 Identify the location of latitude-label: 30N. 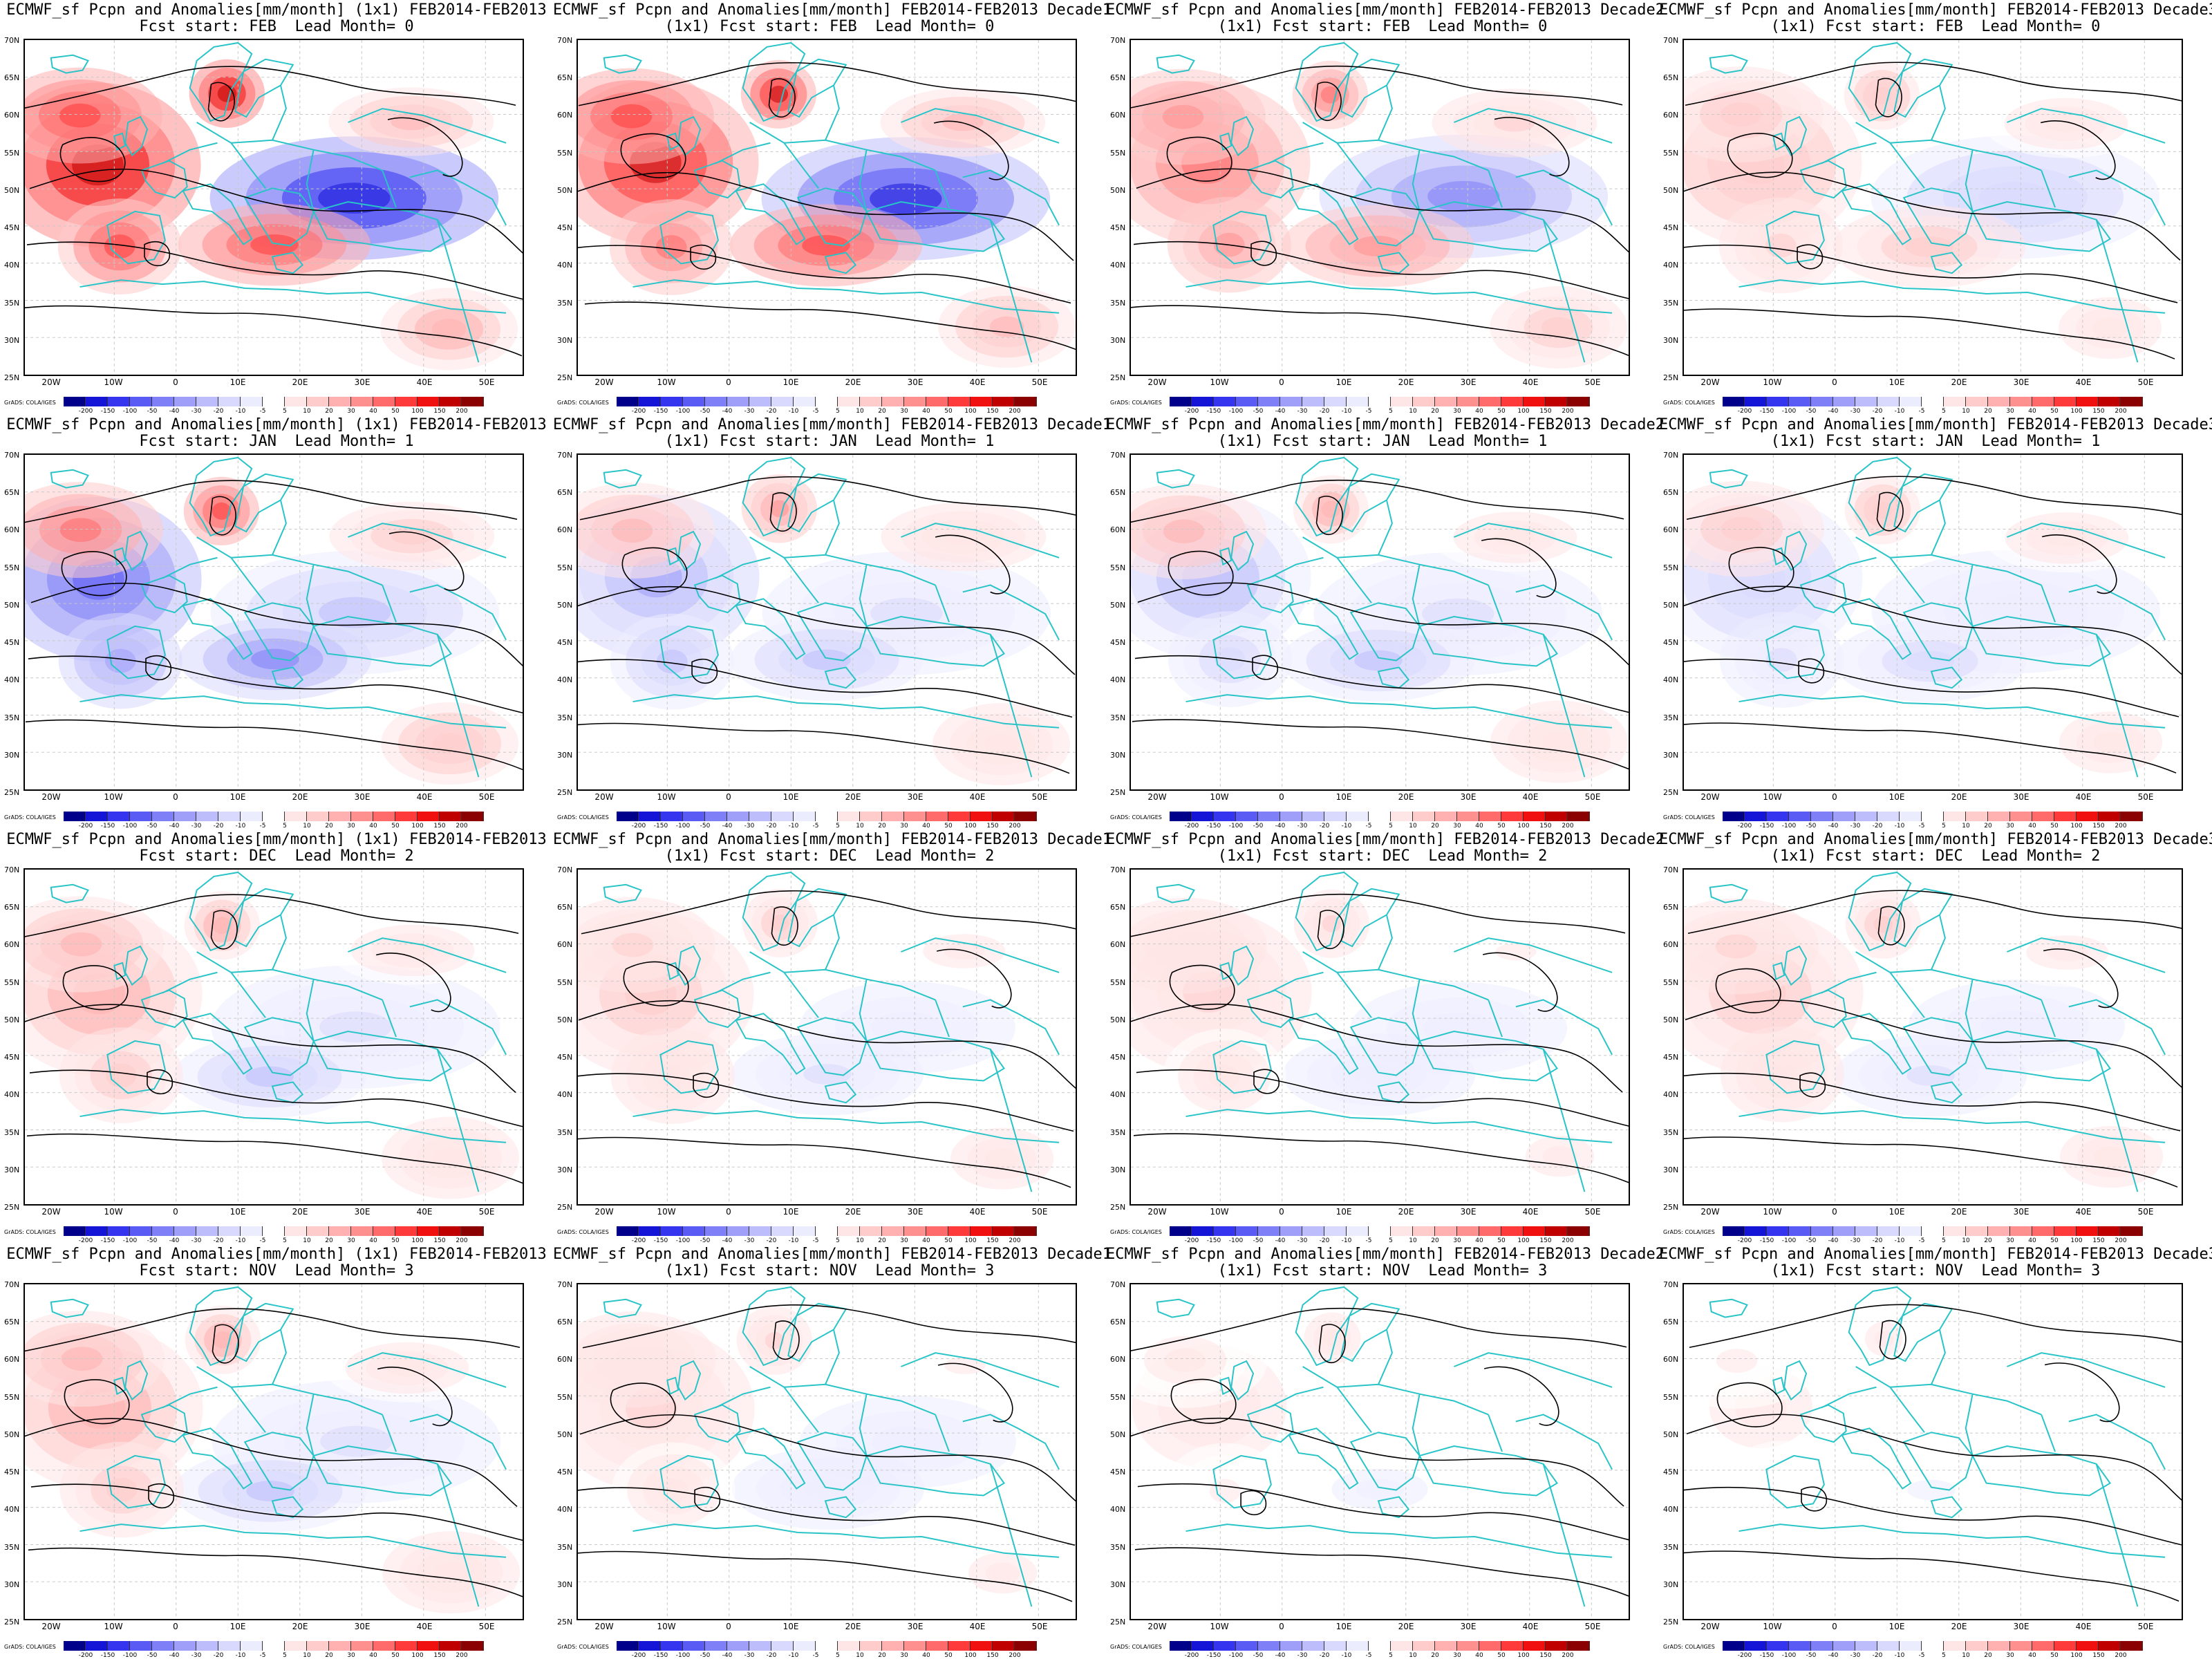
(1671, 340).